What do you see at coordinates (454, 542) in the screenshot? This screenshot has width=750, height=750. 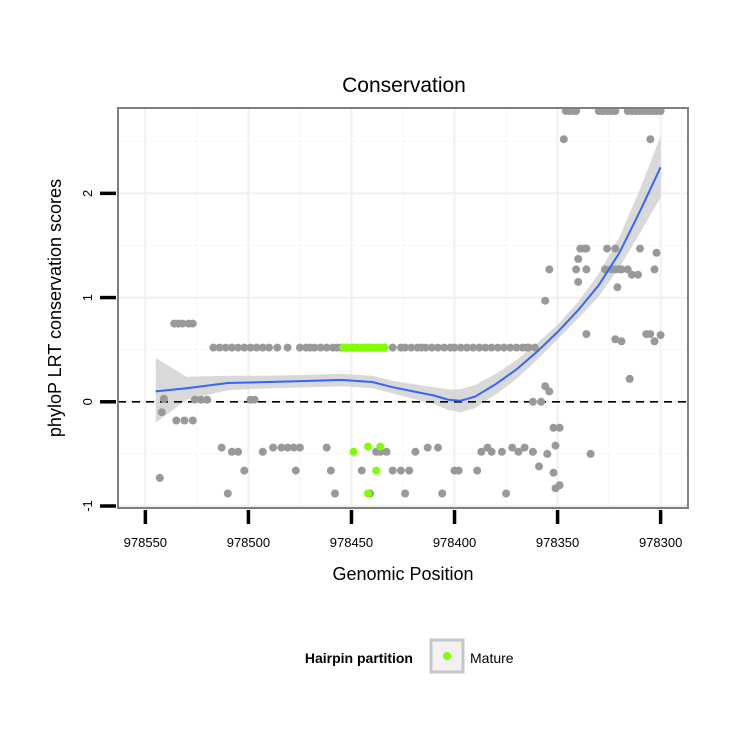 I see `x-tick-label: 978400` at bounding box center [454, 542].